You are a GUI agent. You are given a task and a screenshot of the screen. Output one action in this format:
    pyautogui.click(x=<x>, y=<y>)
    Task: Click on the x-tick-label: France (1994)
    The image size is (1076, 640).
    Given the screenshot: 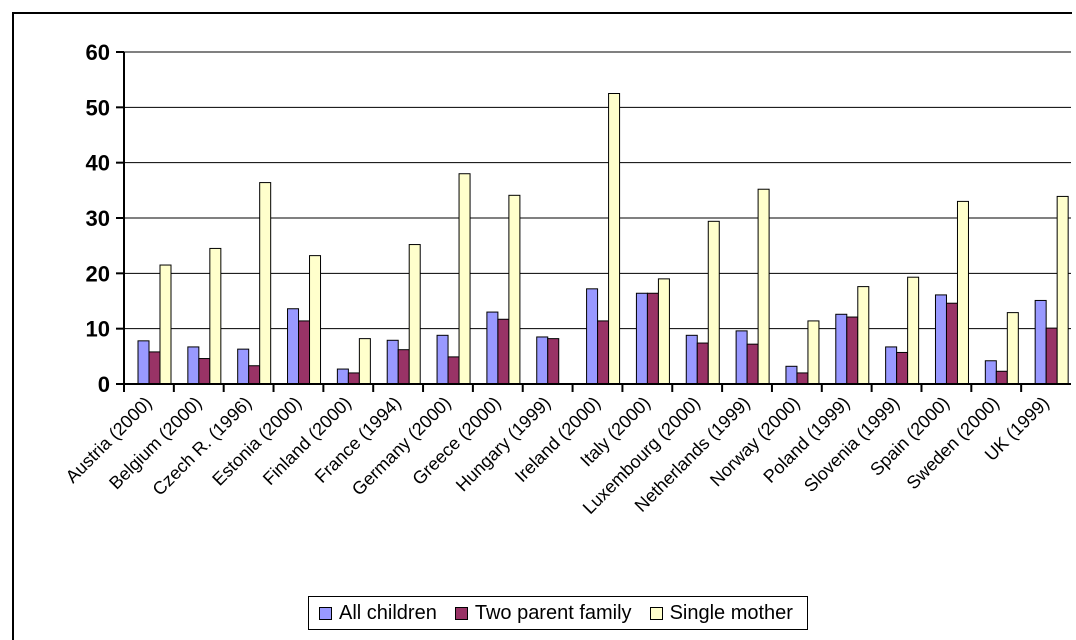 What is the action you would take?
    pyautogui.click(x=358, y=440)
    